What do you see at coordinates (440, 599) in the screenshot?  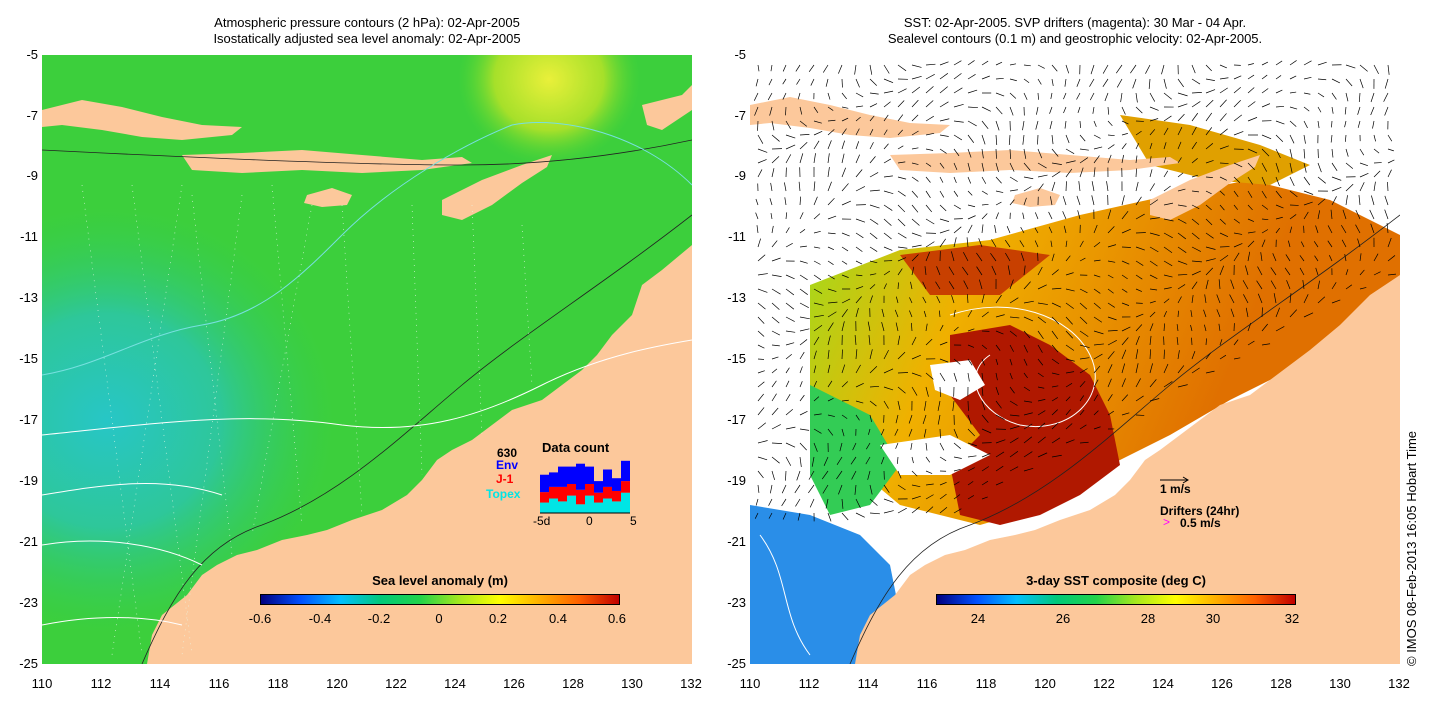 I see `left-colorbar` at bounding box center [440, 599].